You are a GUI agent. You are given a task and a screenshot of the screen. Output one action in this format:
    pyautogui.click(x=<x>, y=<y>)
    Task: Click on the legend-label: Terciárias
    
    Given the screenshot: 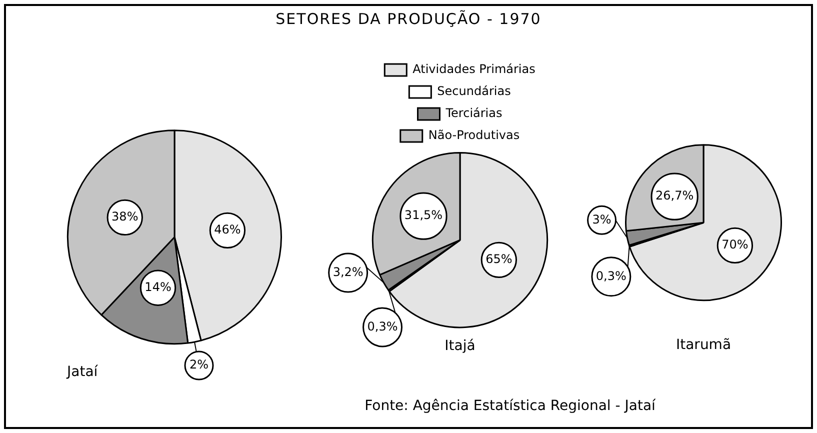 What is the action you would take?
    pyautogui.click(x=473, y=113)
    